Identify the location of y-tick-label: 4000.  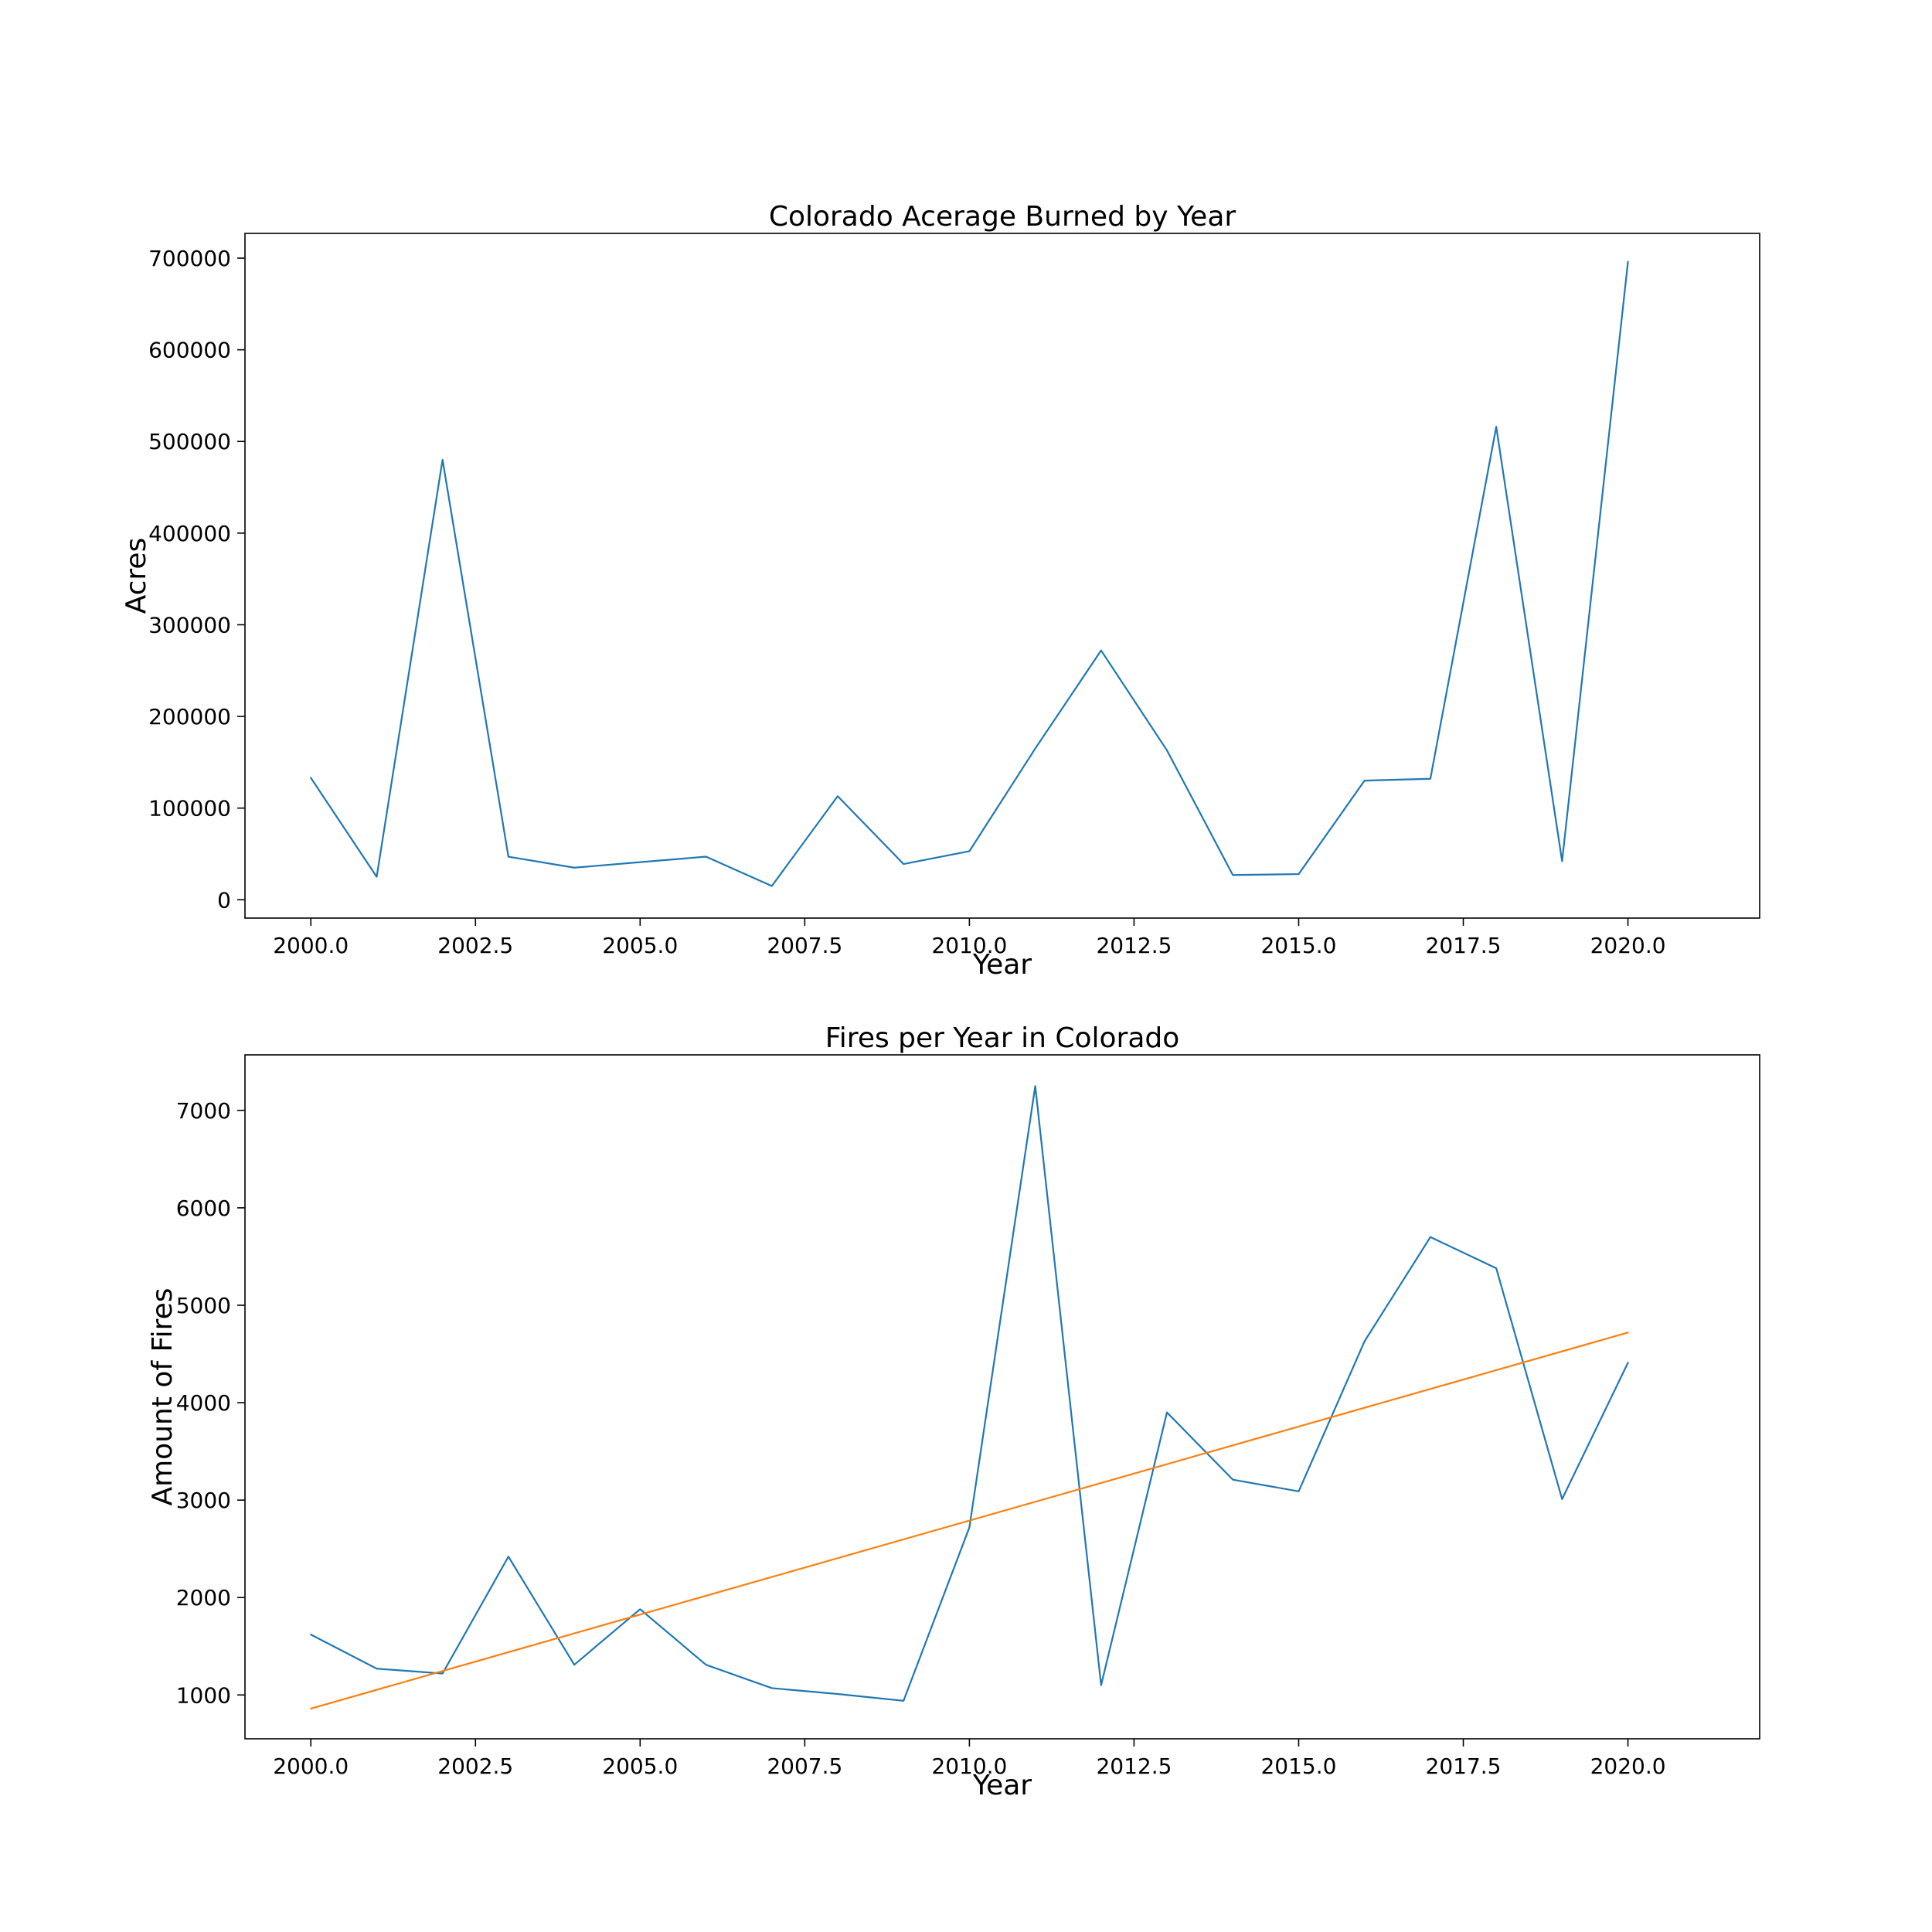
(204, 1403).